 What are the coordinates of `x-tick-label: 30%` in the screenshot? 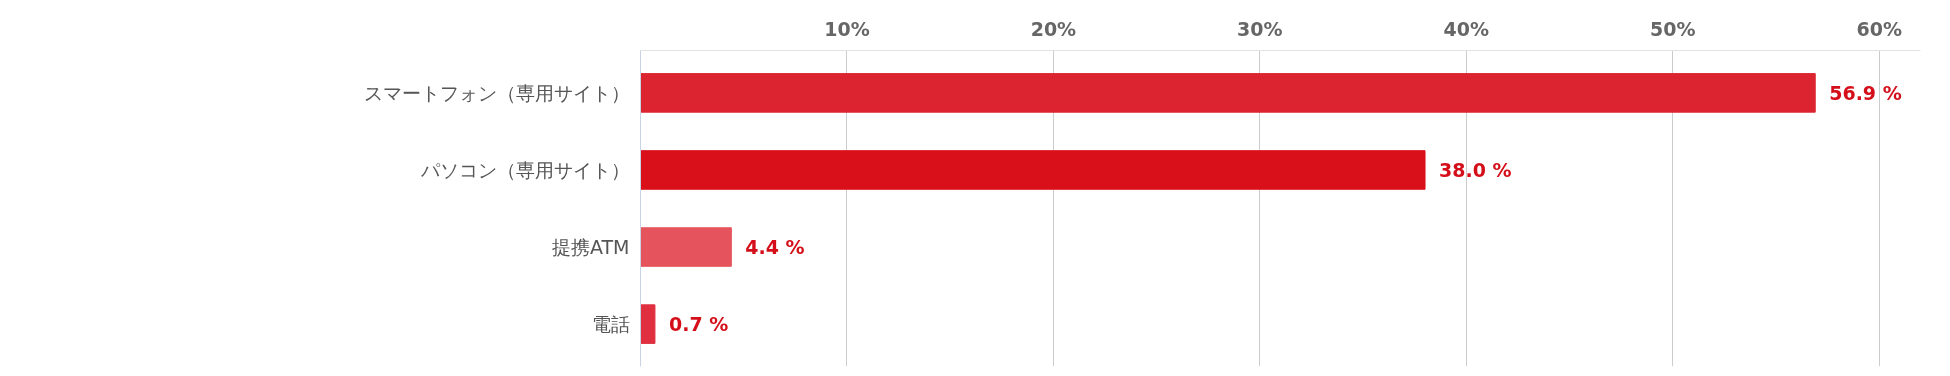 It's located at (1260, 28).